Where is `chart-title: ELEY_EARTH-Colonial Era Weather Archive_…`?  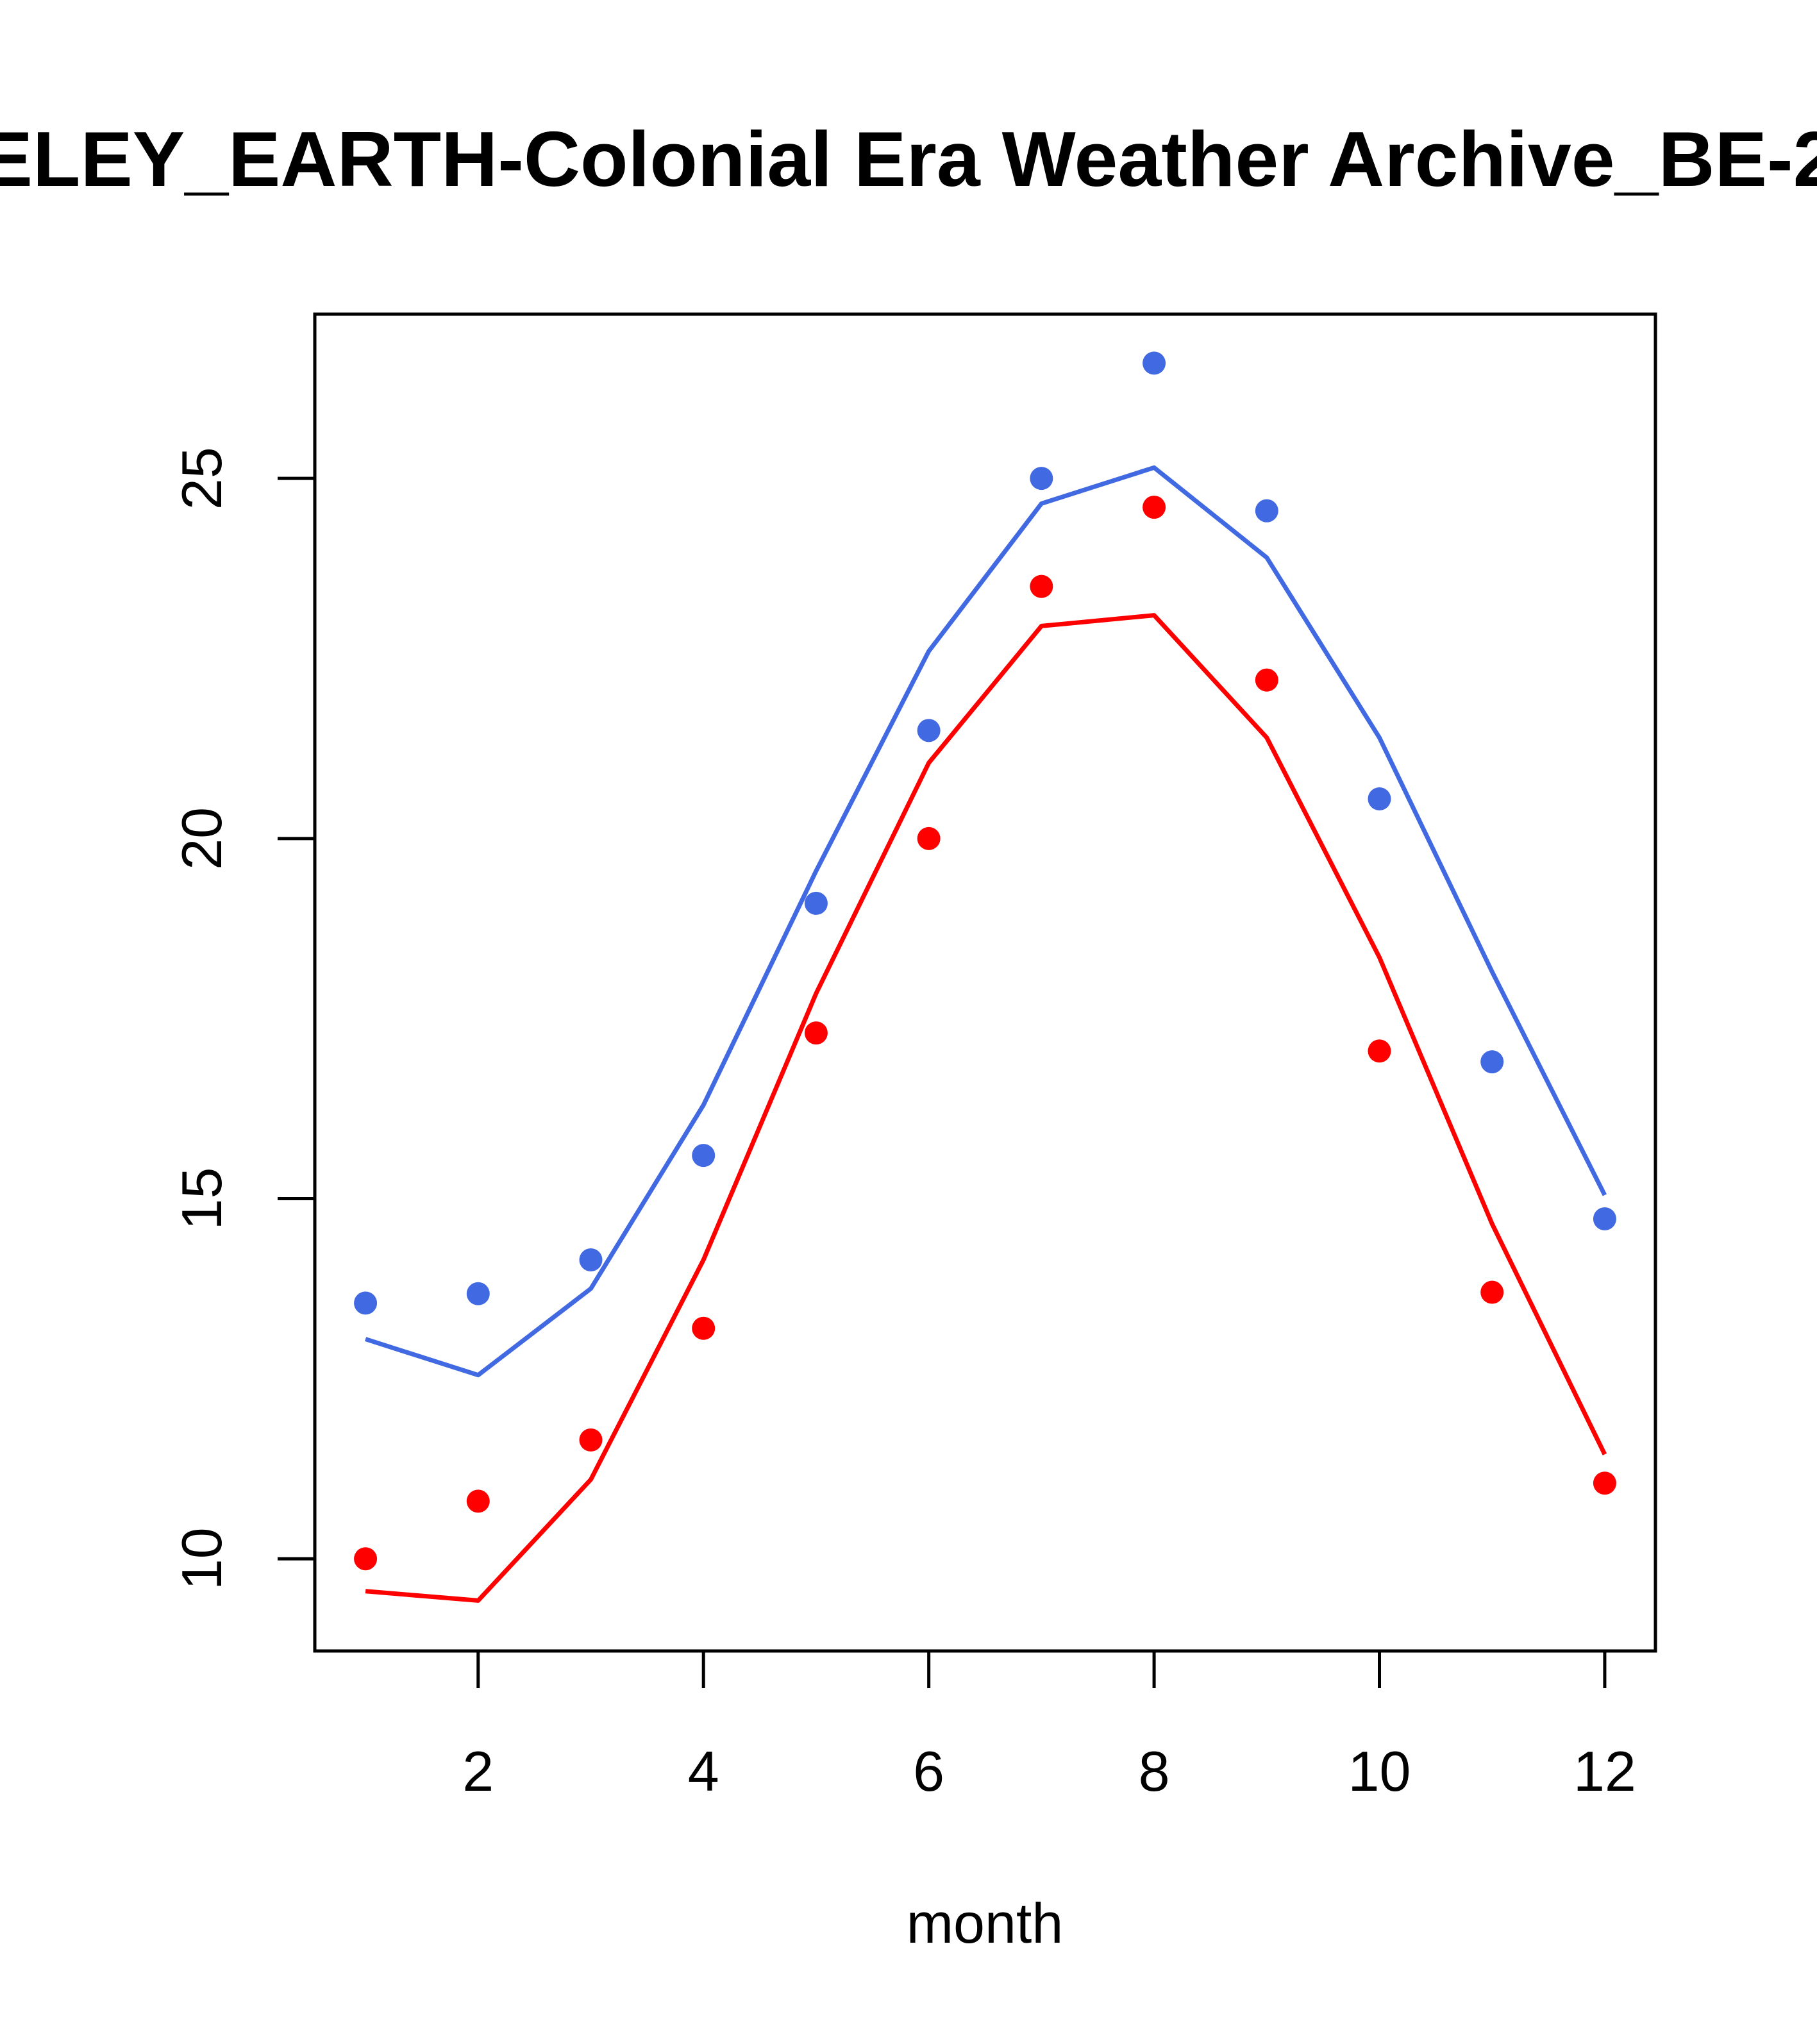 chart-title: ELEY_EARTH-Colonial Era Weather Archive_… is located at coordinates (908, 159).